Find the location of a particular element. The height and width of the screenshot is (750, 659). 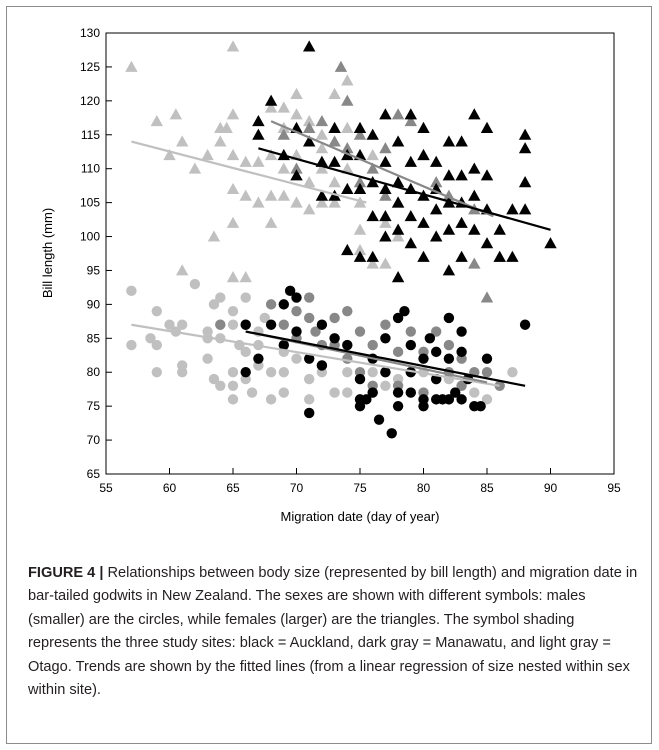

x-axis: 55 60 65 70 75 80 85 90 95 is located at coordinates (360, 481).